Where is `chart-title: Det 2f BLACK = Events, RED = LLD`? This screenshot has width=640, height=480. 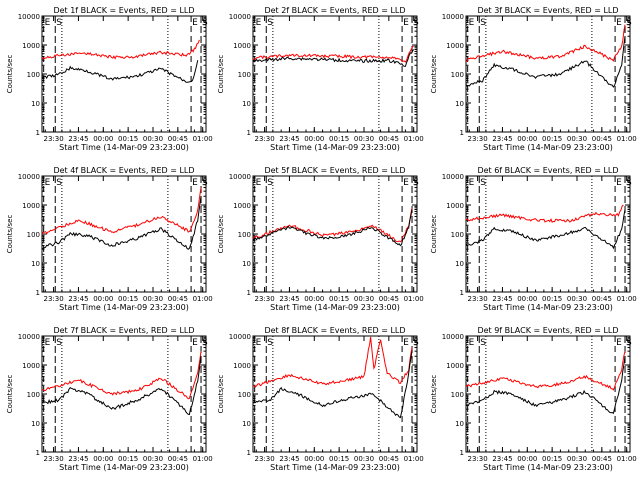
chart-title: Det 2f BLACK = Events, RED = LLD is located at coordinates (334, 10).